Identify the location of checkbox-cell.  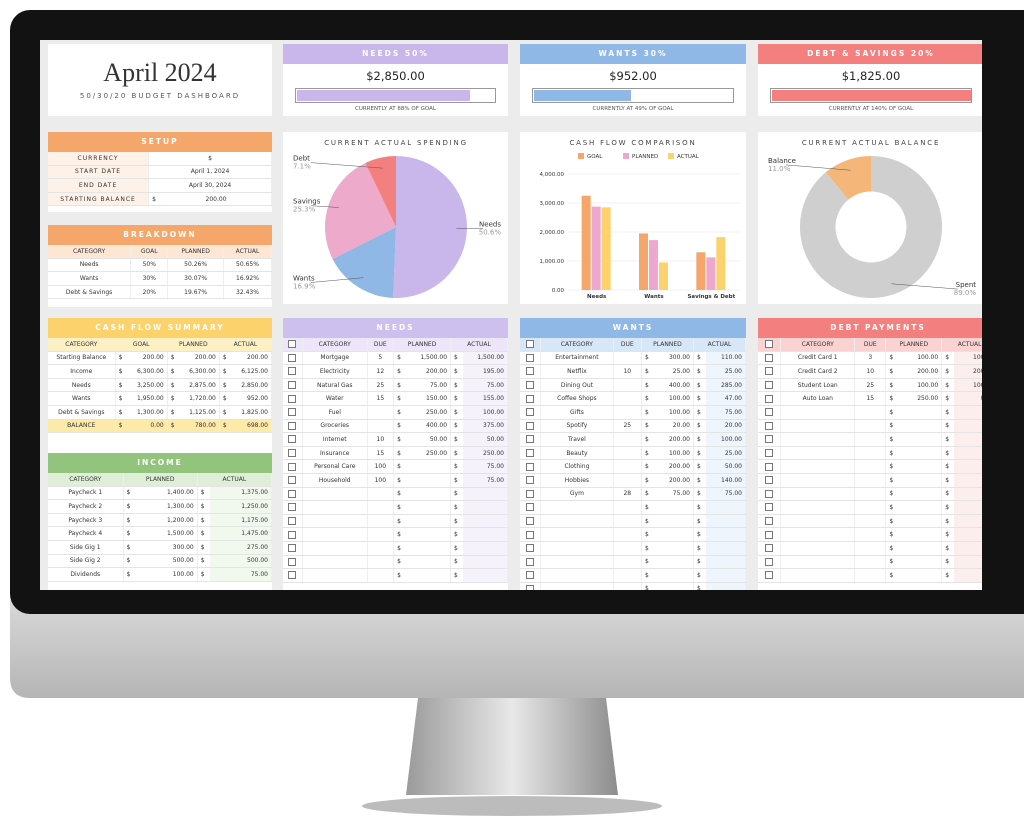
(531, 385).